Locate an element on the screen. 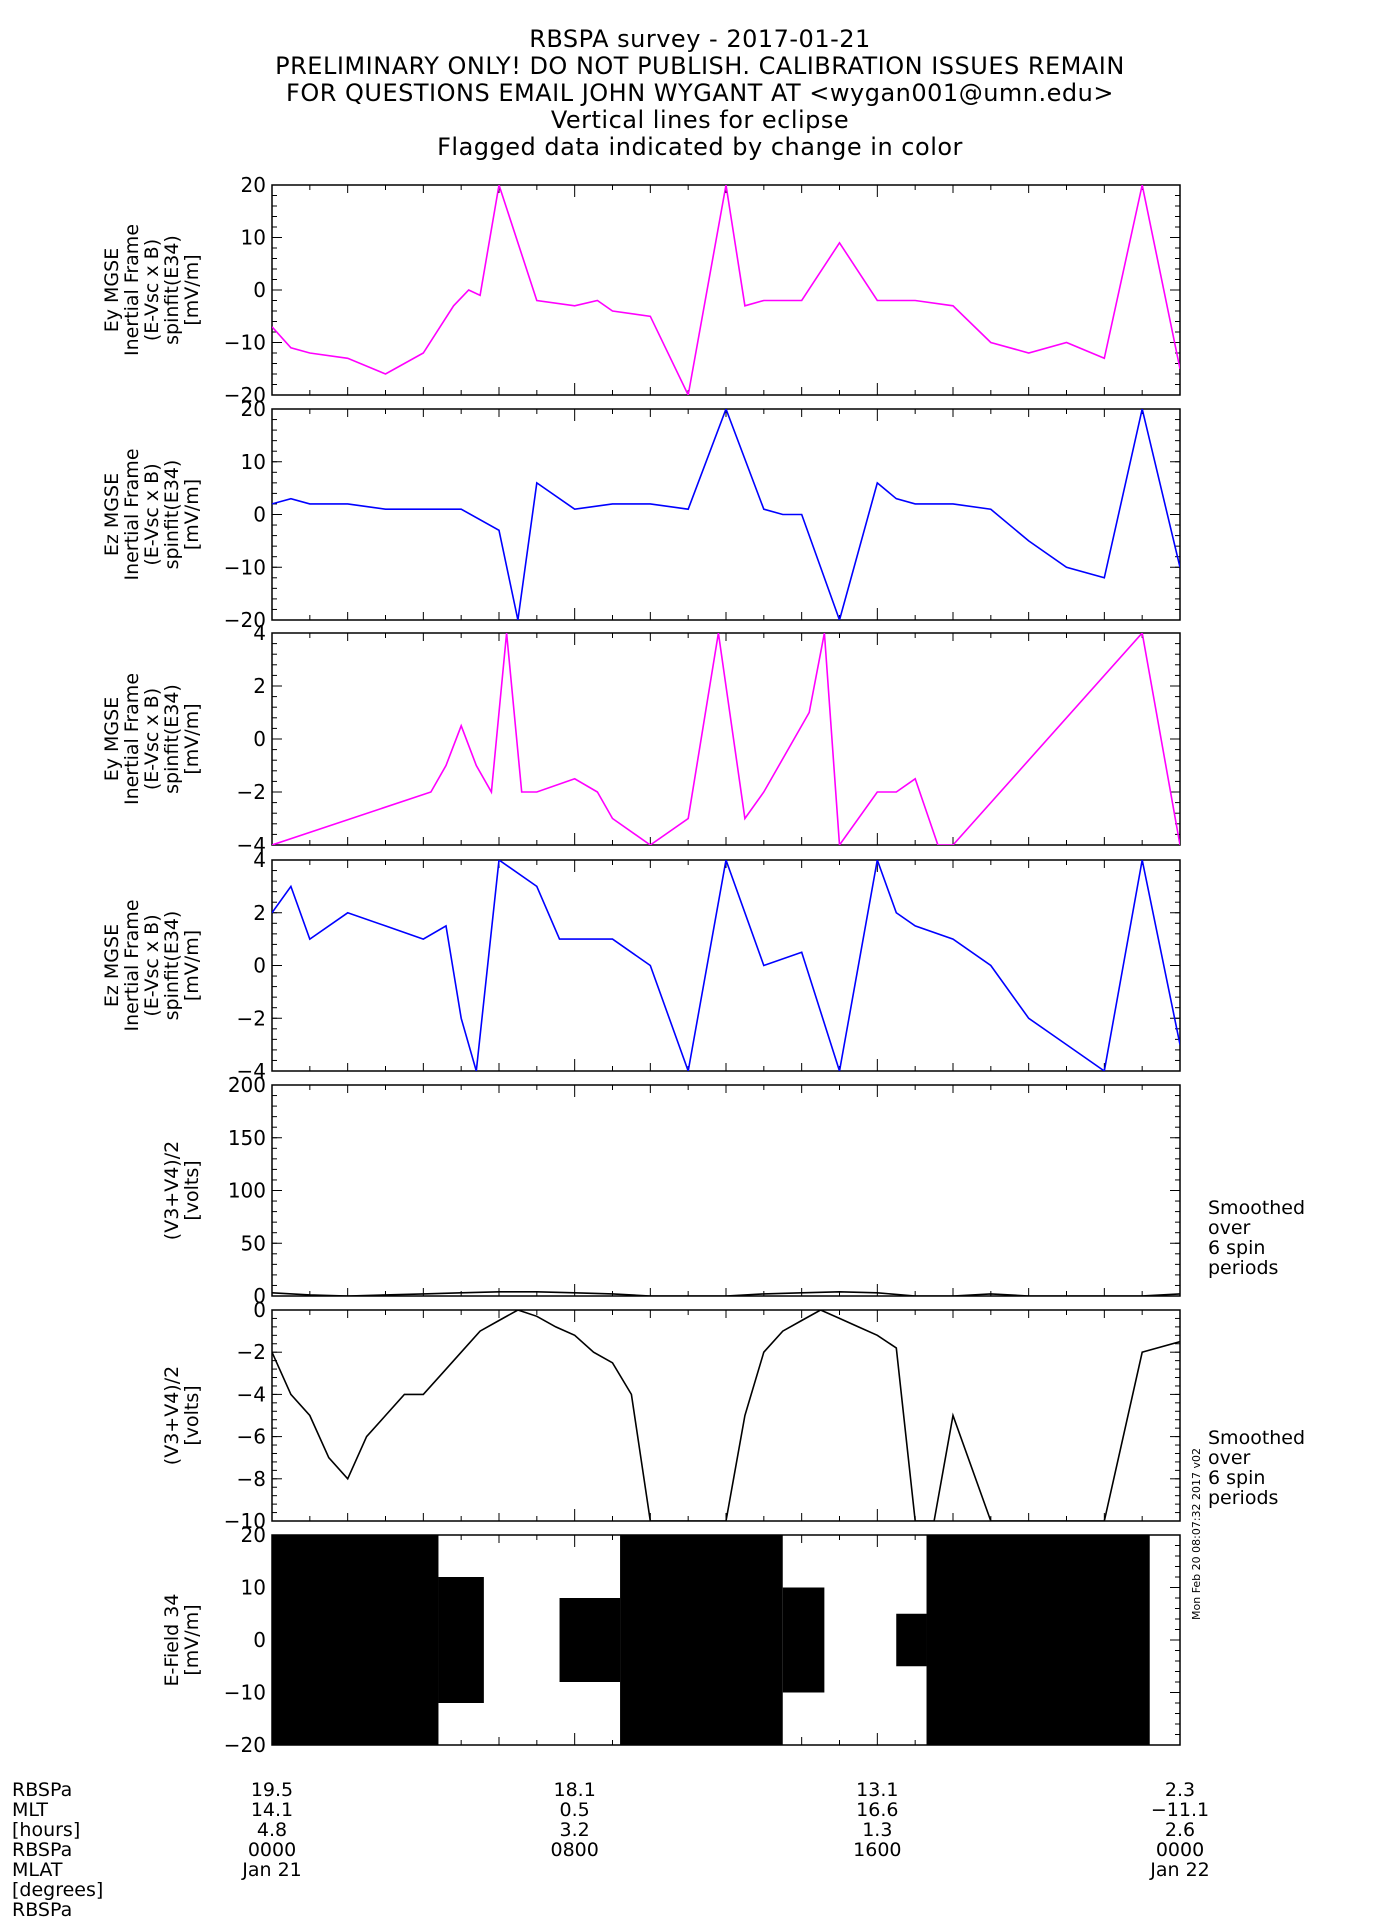 The image size is (1400, 1921). y-tick-label: 50 is located at coordinates (253, 1243).